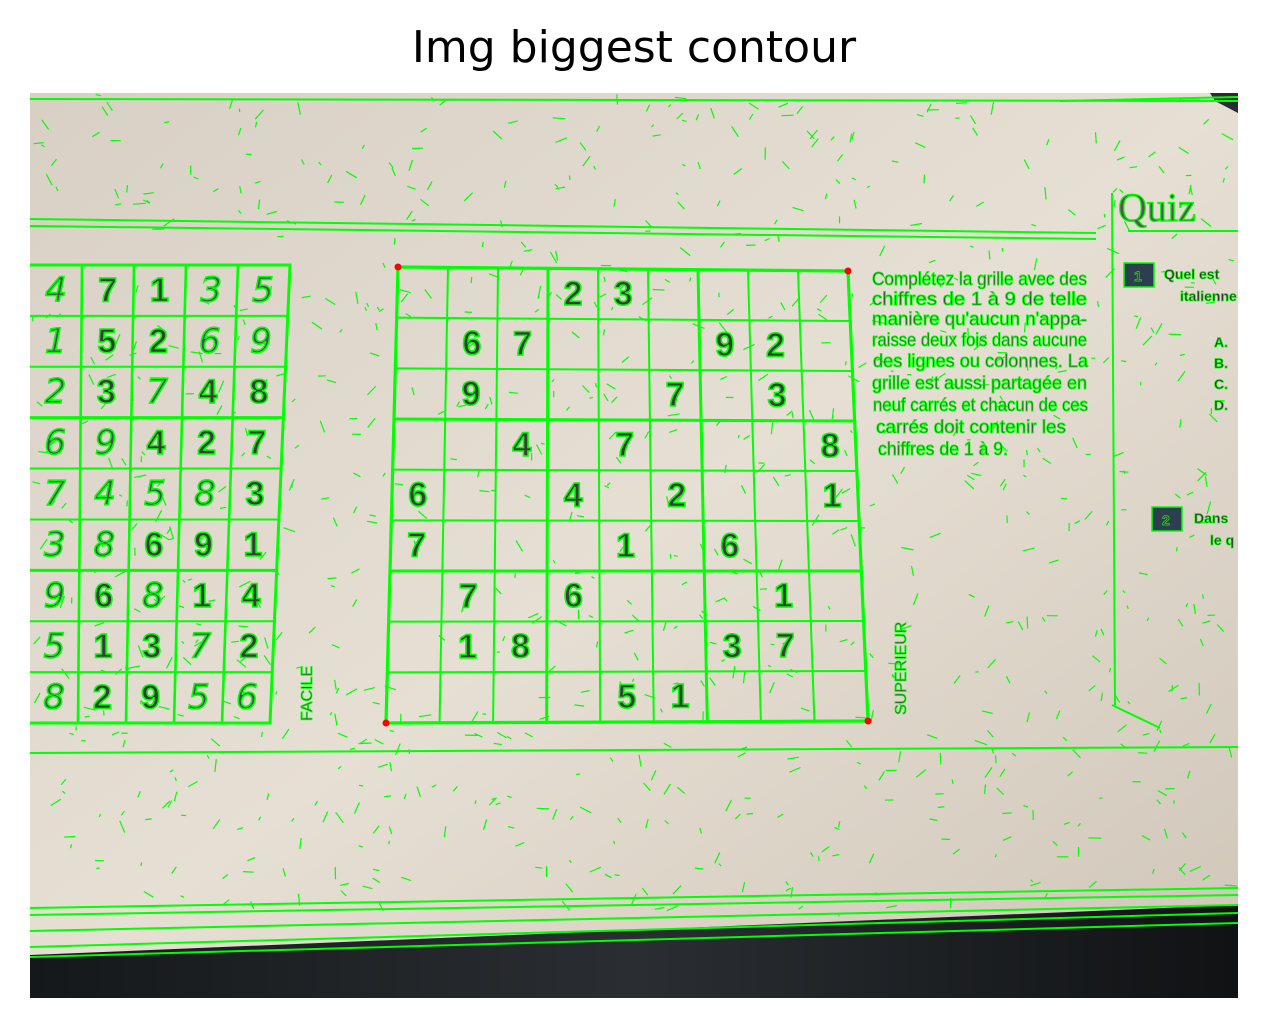 This screenshot has width=1268, height=1029. I want to click on corner-bottom-left, so click(386, 723).